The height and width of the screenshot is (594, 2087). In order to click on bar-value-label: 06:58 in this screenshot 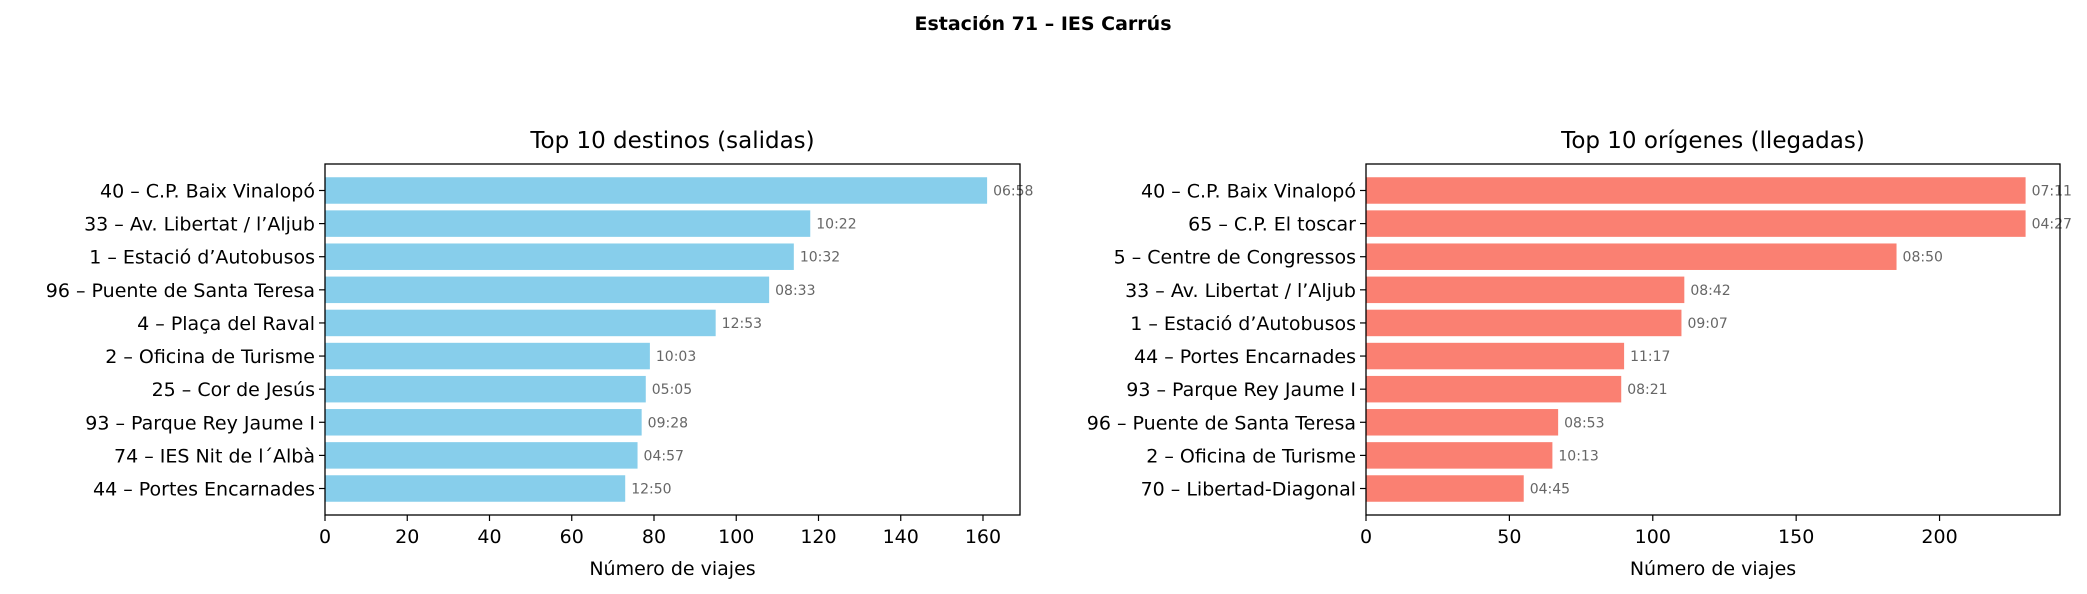, I will do `click(1013, 191)`.